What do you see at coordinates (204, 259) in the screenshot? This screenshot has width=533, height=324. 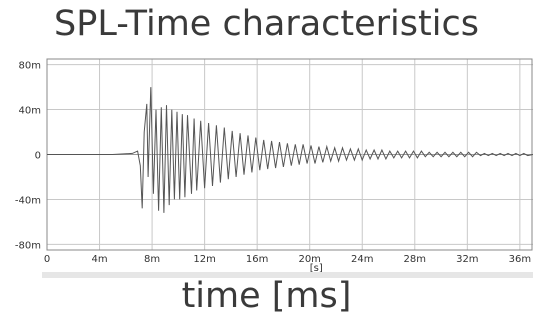 I see `x-tick-label: 12m` at bounding box center [204, 259].